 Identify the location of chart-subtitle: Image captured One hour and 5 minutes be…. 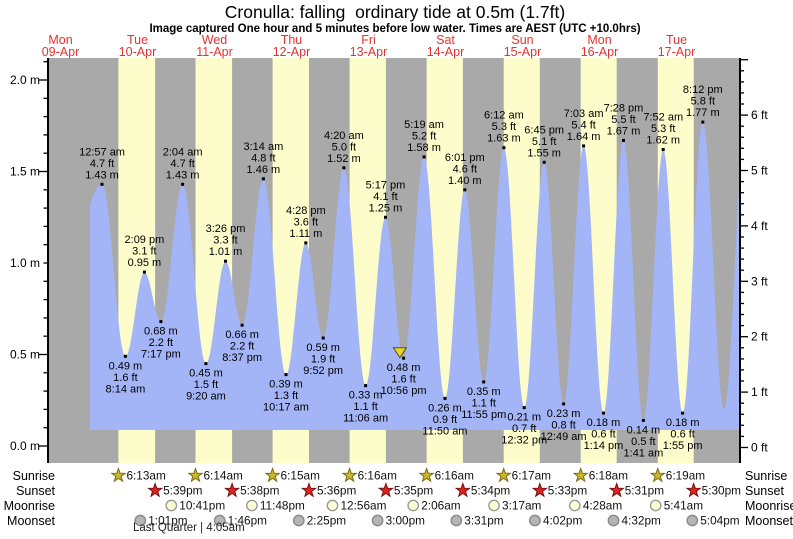
(395, 29).